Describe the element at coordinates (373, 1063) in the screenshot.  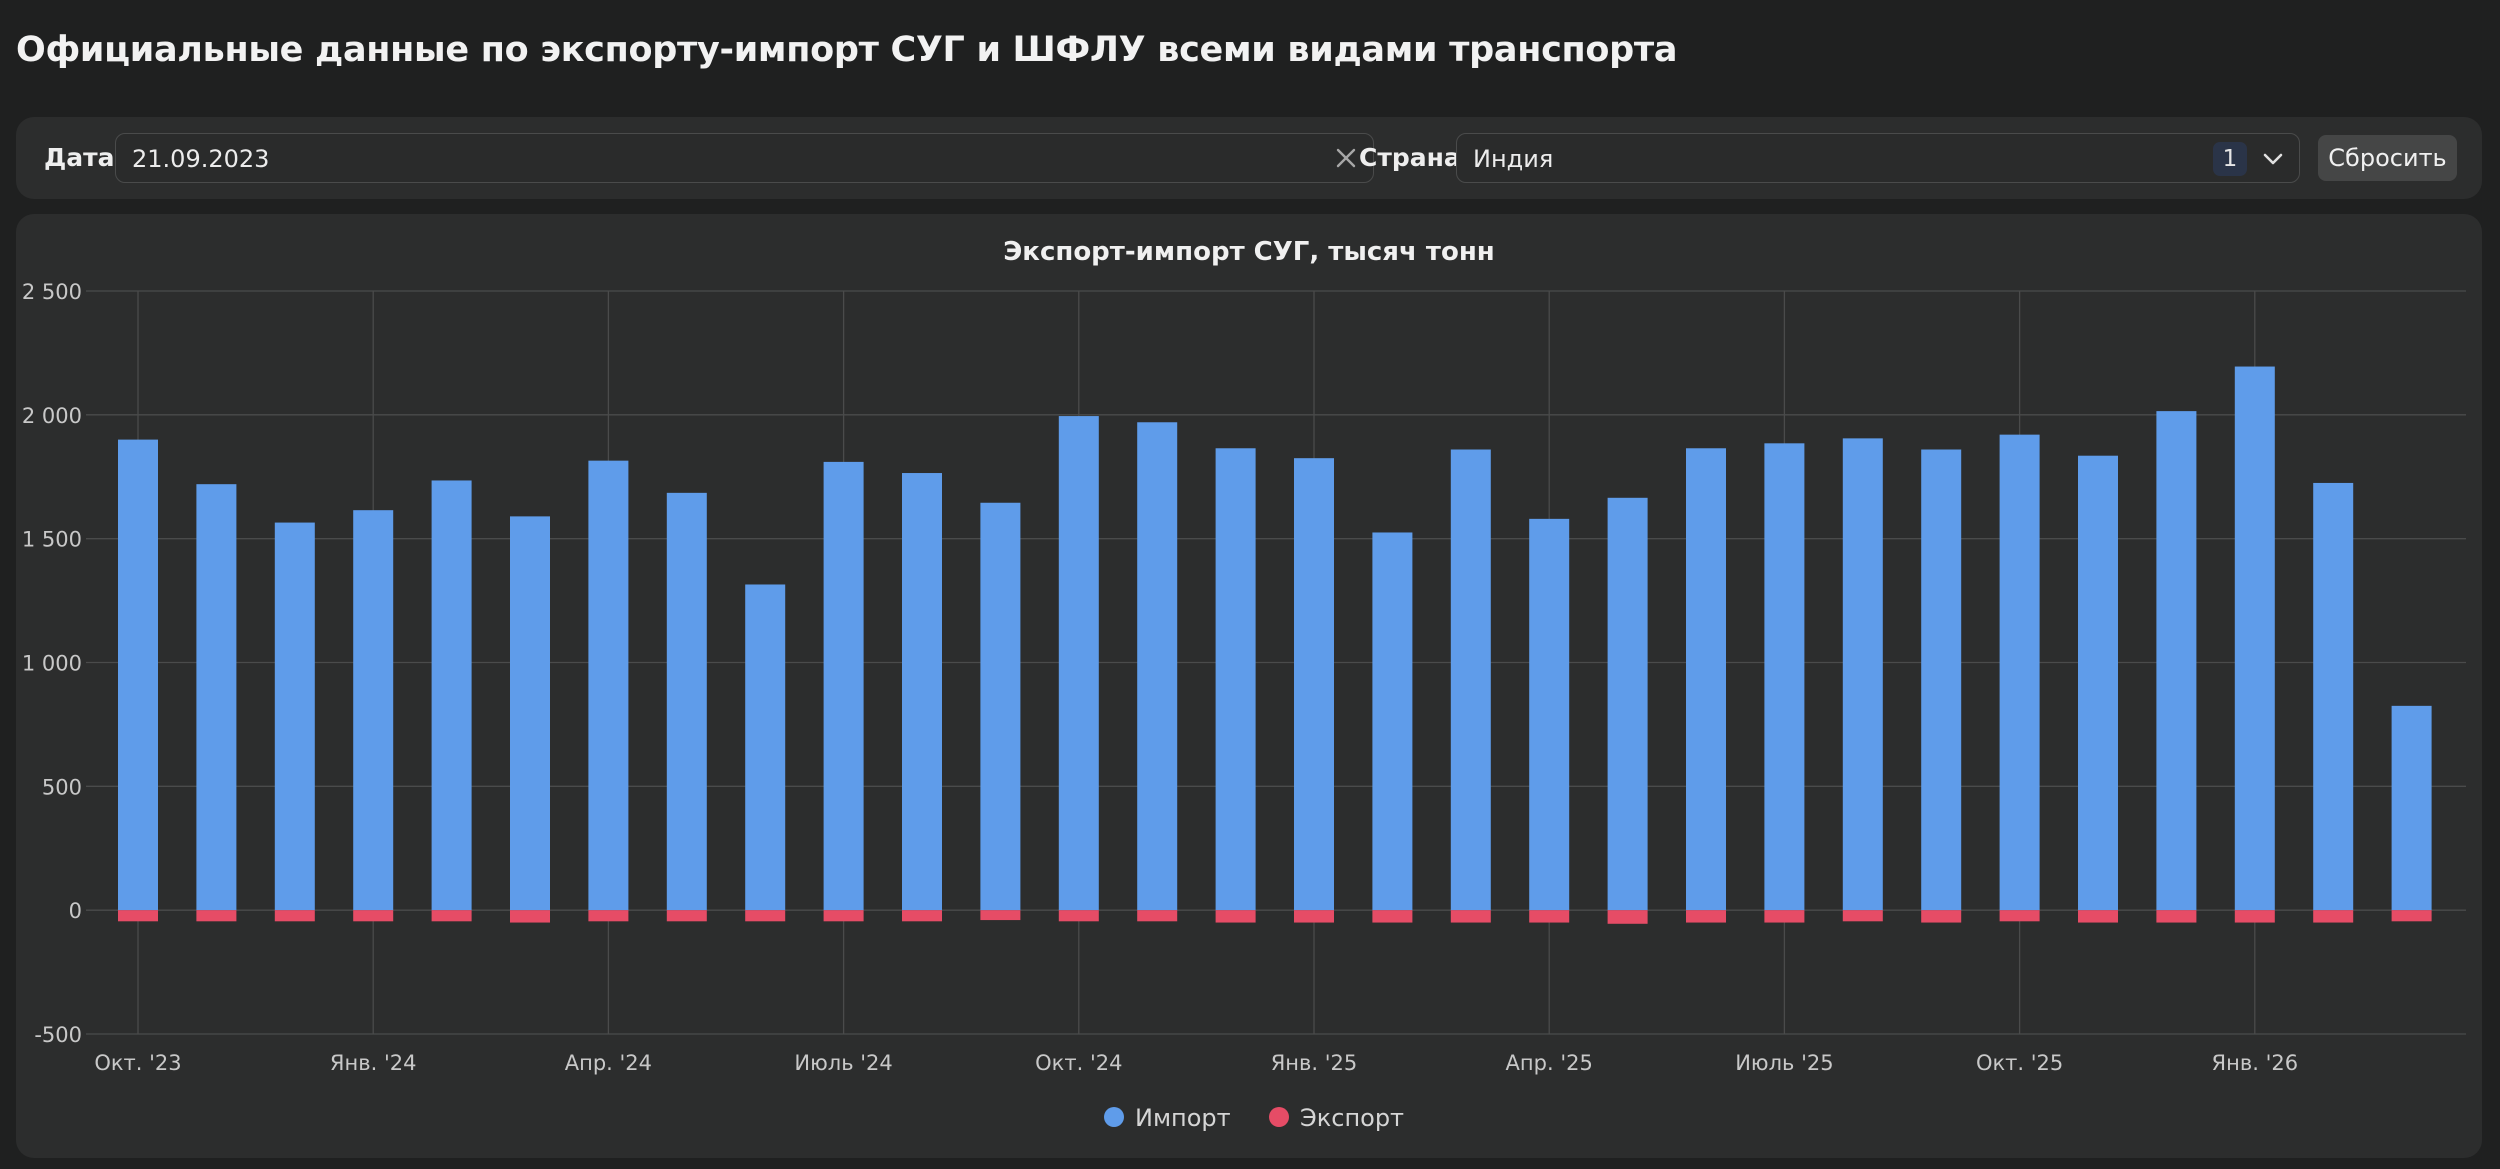
I see `x-tick-label: Янв. '24` at that location.